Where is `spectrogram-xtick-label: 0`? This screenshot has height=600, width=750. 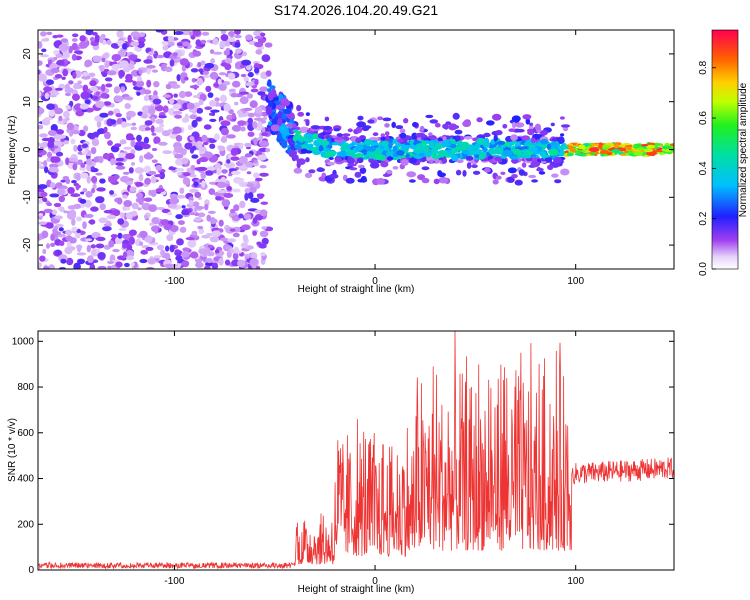
spectrogram-xtick-label: 0 is located at coordinates (375, 281).